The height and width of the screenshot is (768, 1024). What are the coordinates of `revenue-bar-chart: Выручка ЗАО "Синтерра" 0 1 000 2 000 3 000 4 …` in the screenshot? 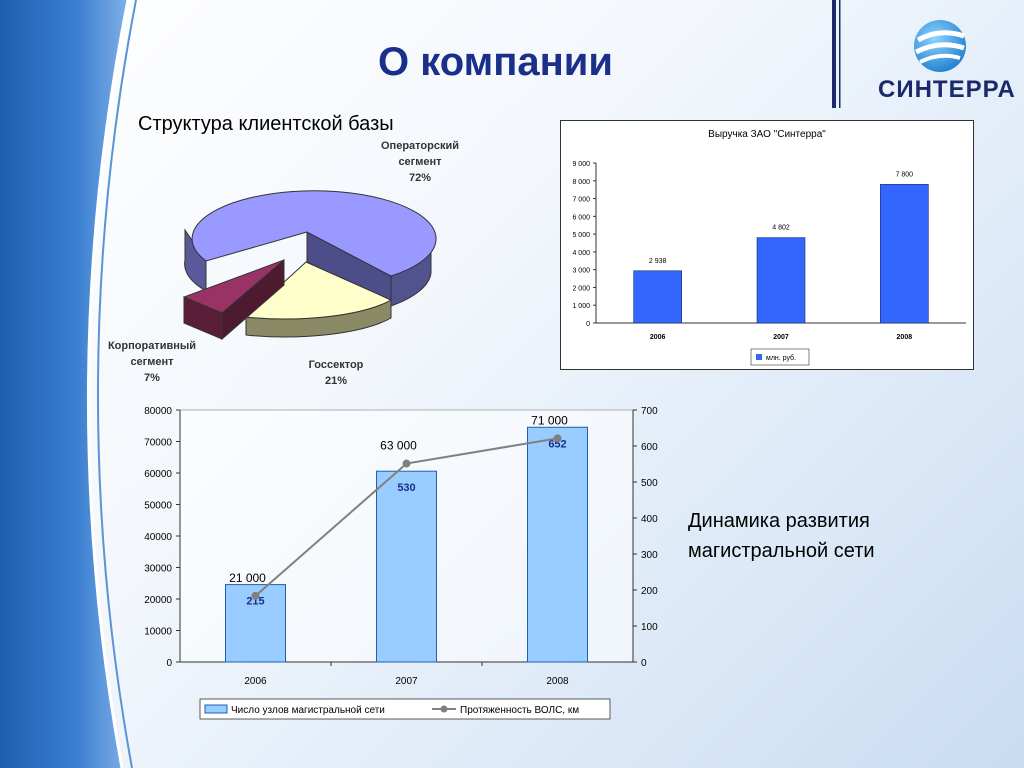 It's located at (769, 247).